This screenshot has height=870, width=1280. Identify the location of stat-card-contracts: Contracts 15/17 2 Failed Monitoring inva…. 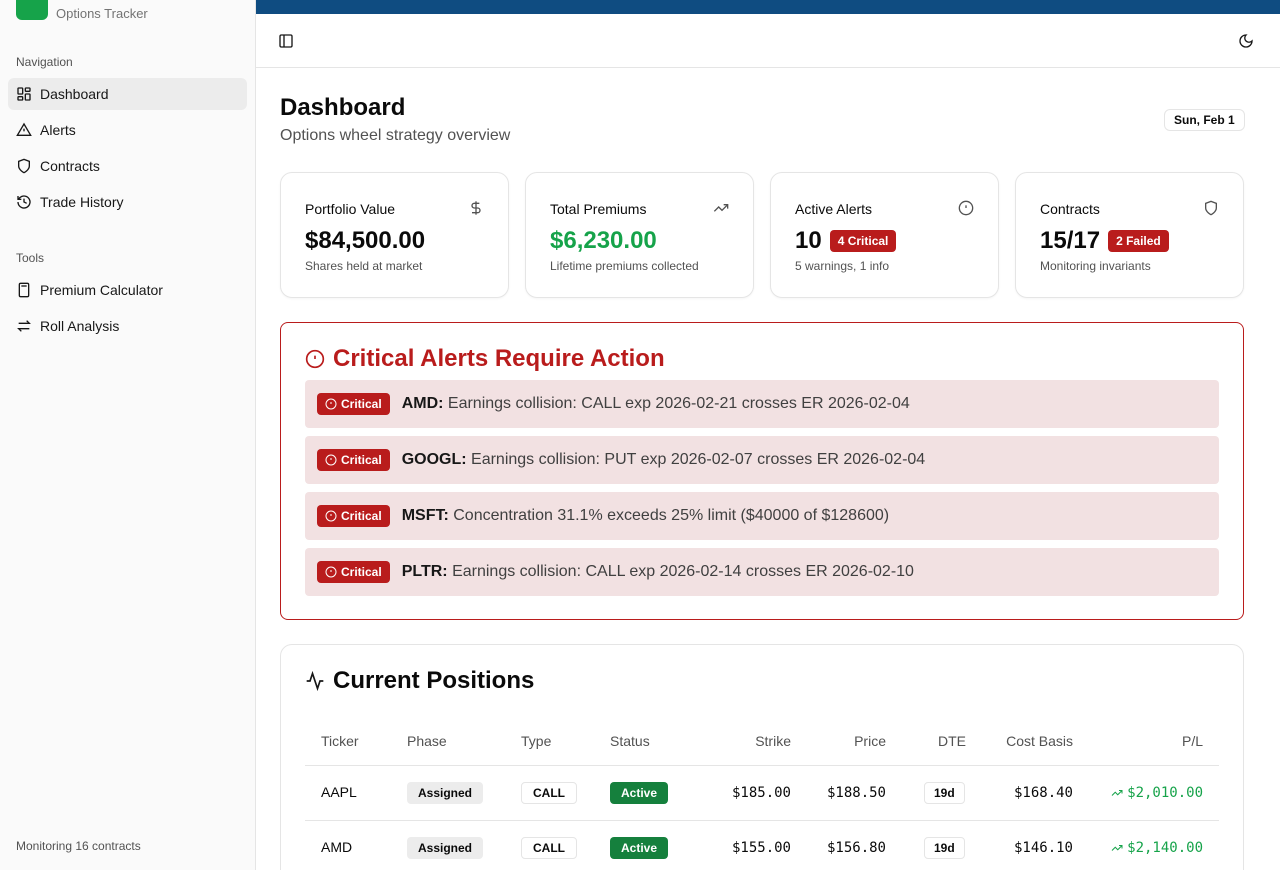
(1129, 235).